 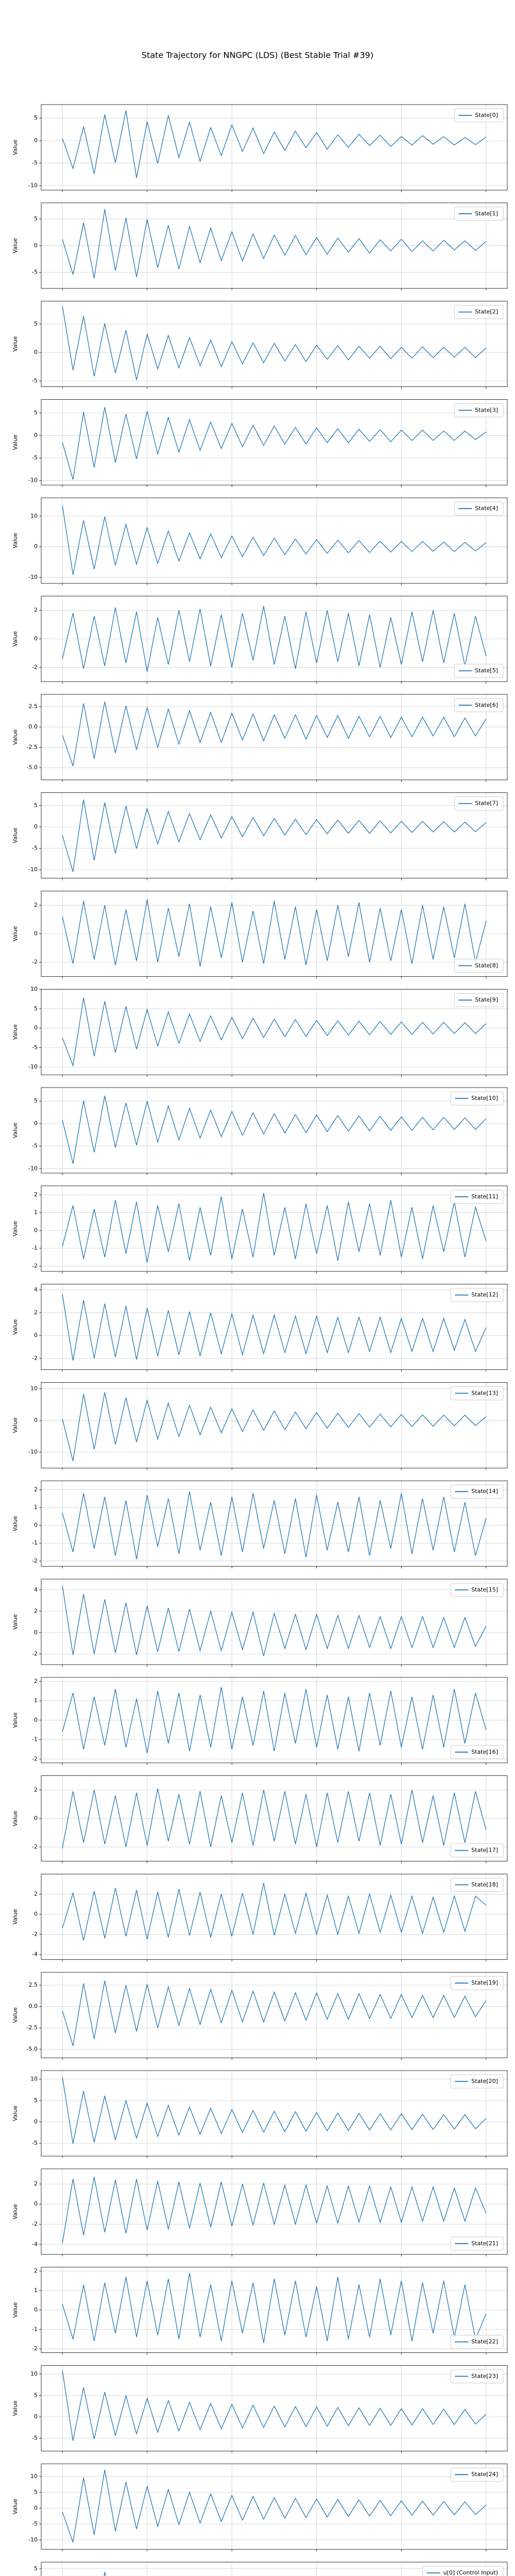 I want to click on subplot: -5.0 -2.5 0.0 2.5 Value State[6], so click(x=260, y=738).